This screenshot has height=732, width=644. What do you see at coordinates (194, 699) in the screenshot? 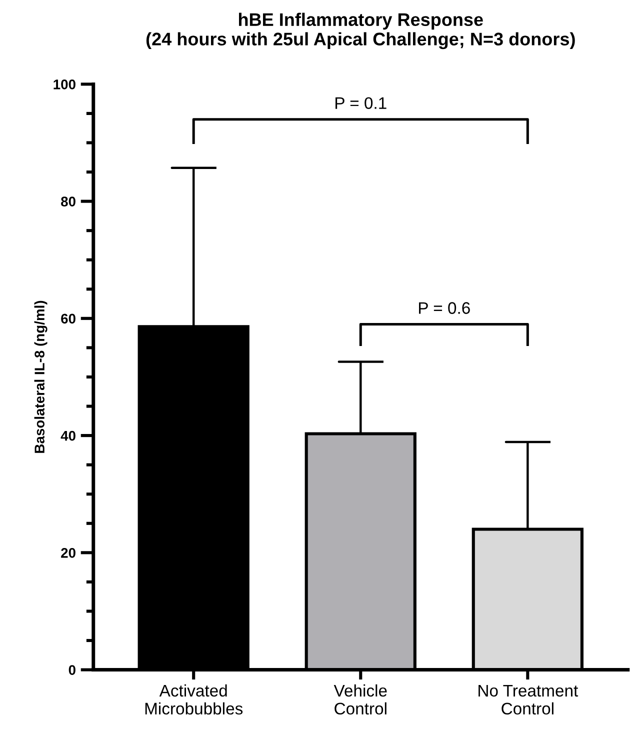
I see `x-tick-label: Activated Microbubbles` at bounding box center [194, 699].